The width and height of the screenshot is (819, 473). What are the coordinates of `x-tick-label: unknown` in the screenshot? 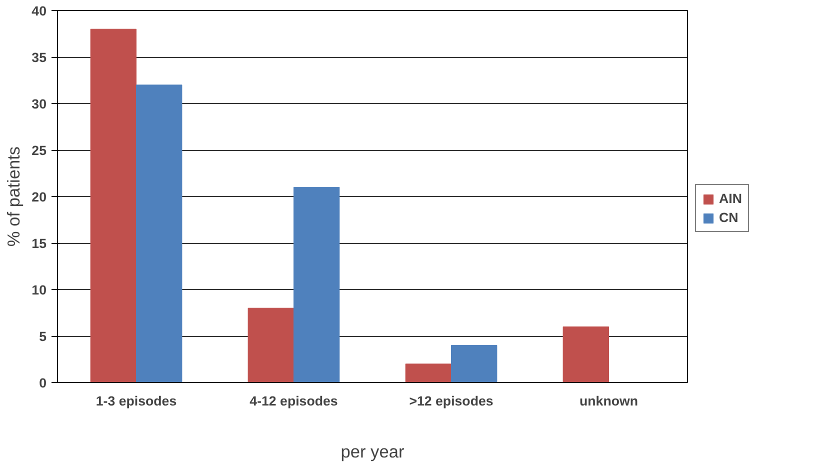 It's located at (609, 401).